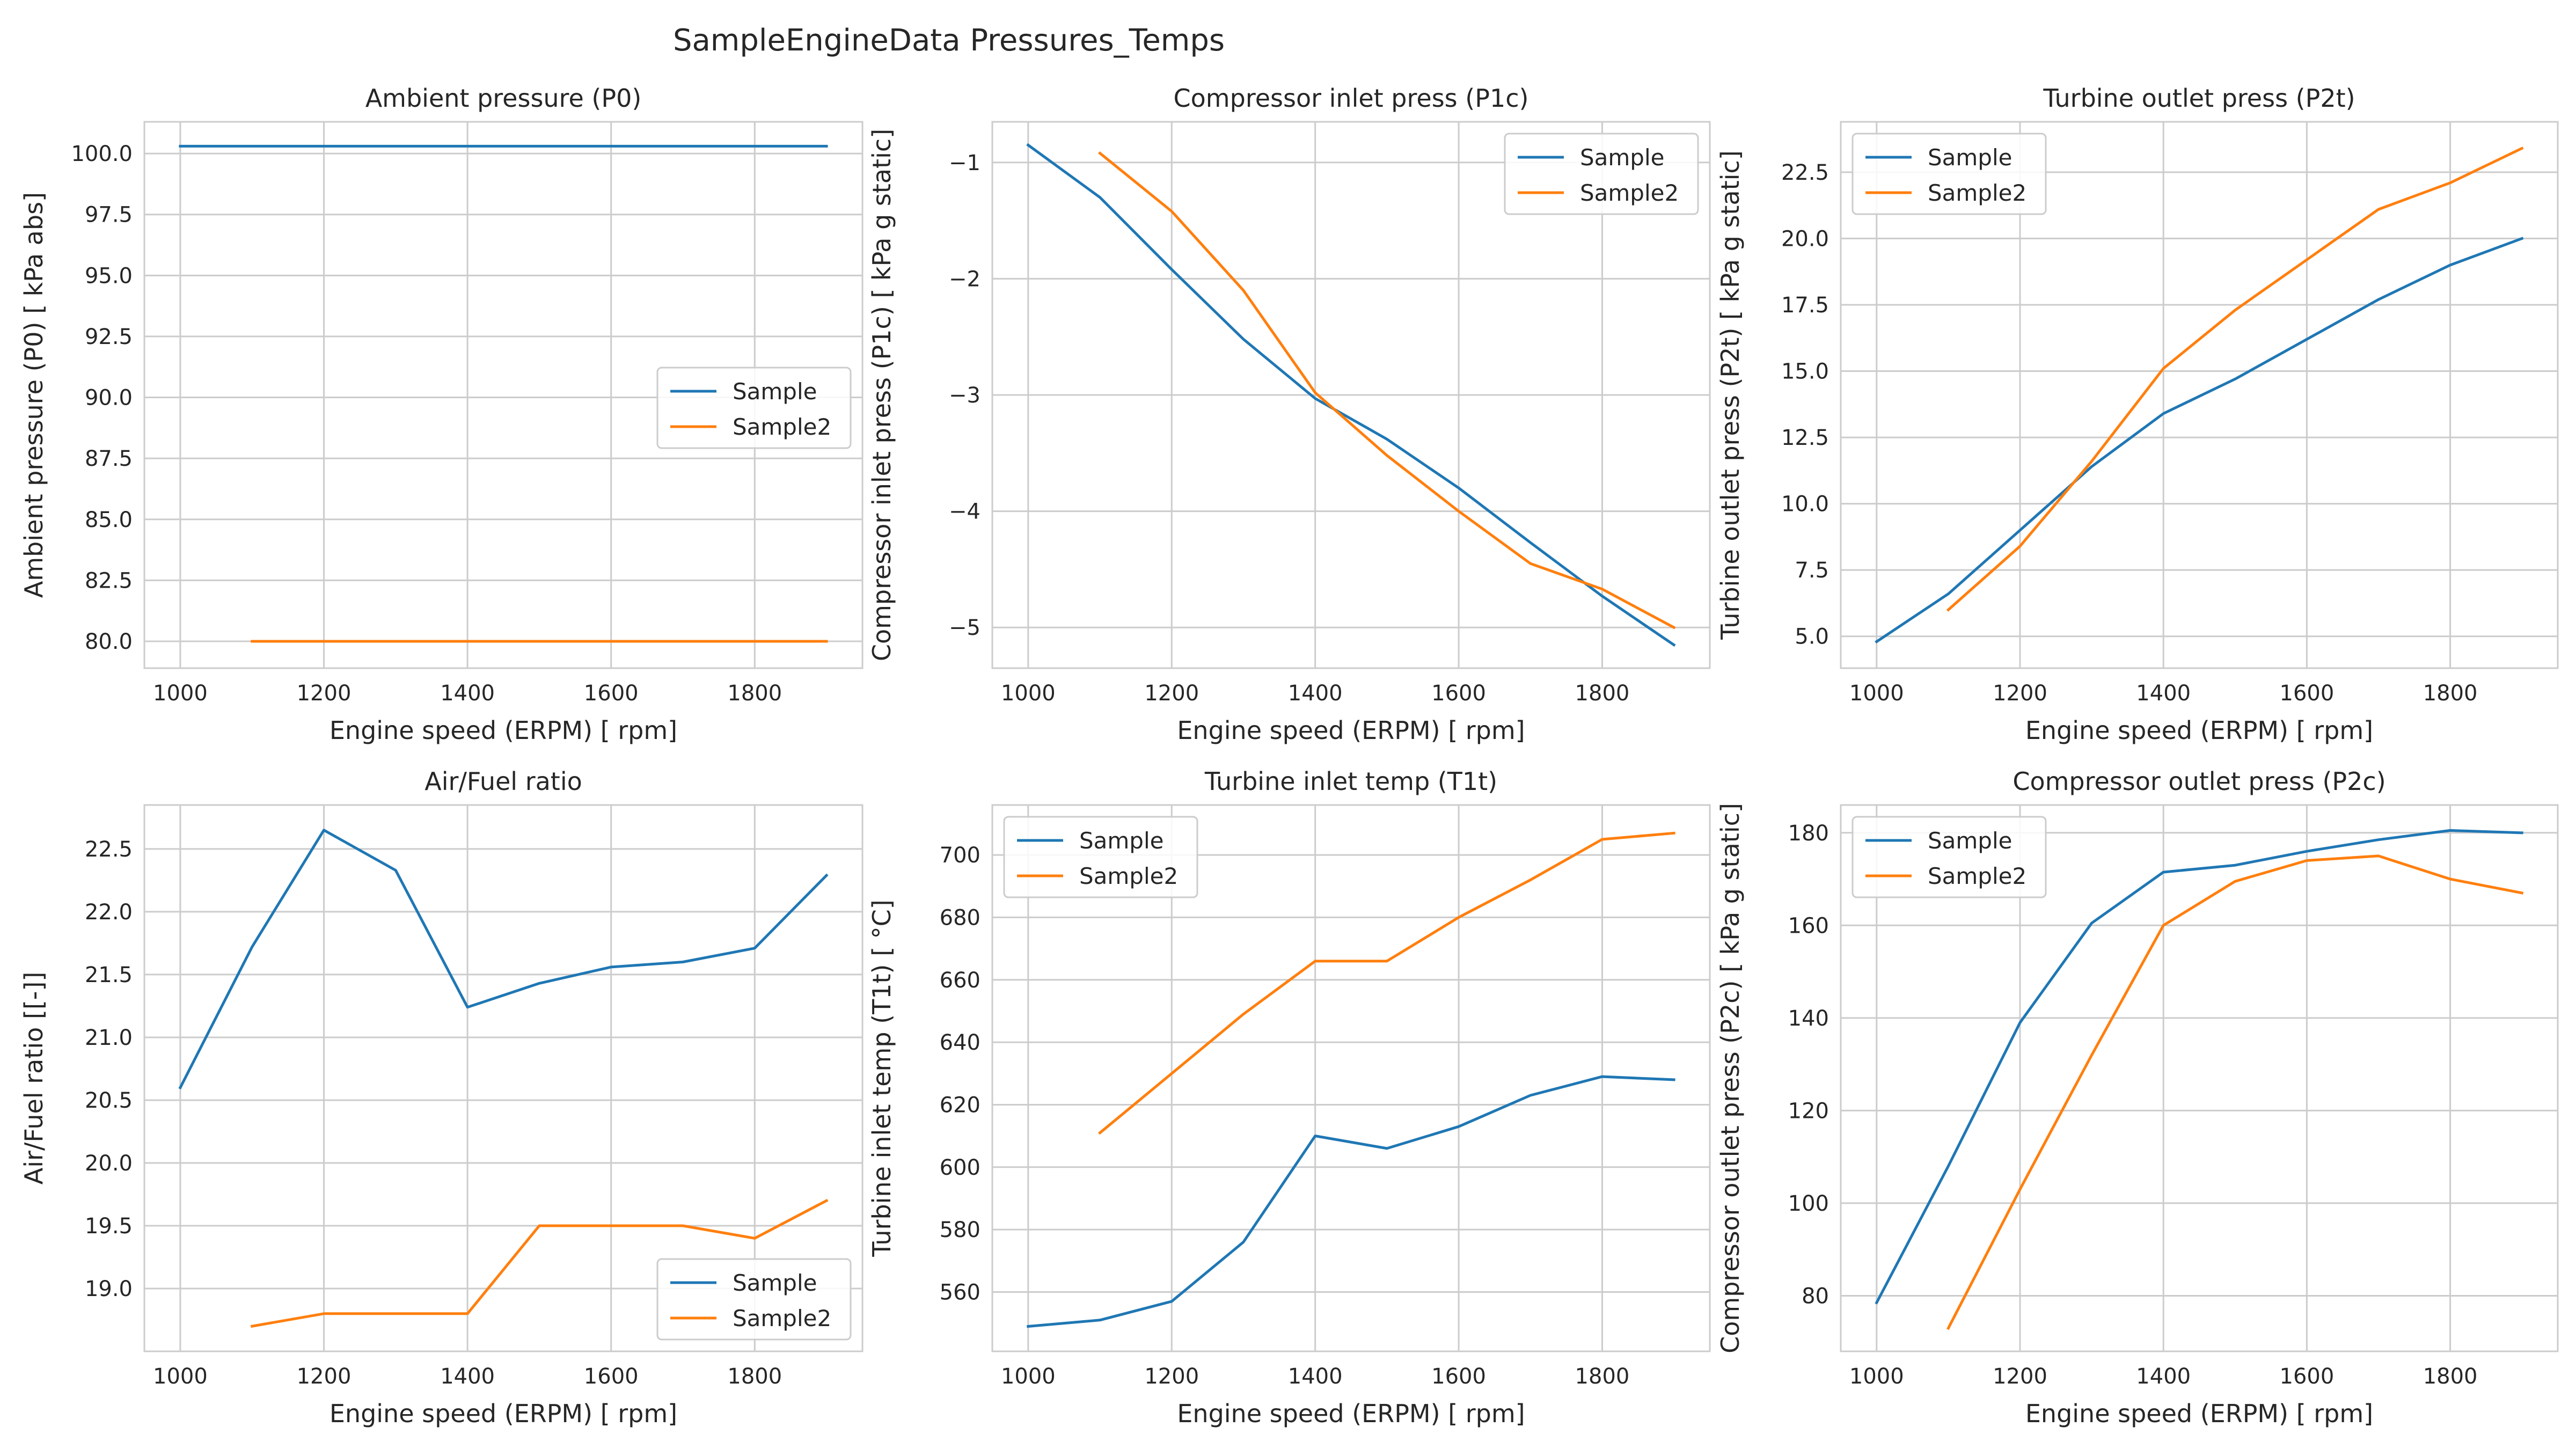 This screenshot has width=2576, height=1449. Describe the element at coordinates (1808, 1203) in the screenshot. I see `y-tick-label: 100` at that location.